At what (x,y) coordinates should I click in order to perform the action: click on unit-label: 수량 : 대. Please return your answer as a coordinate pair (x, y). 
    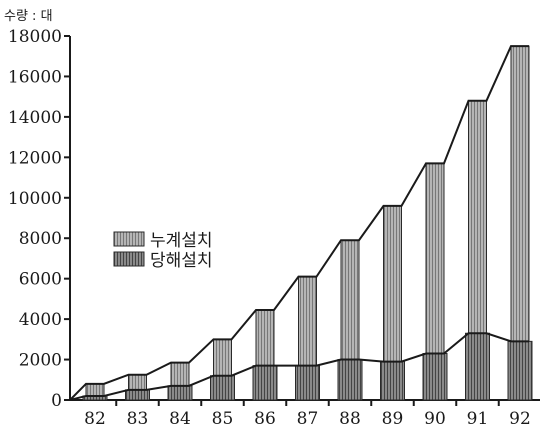
    Looking at the image, I should click on (28, 16).